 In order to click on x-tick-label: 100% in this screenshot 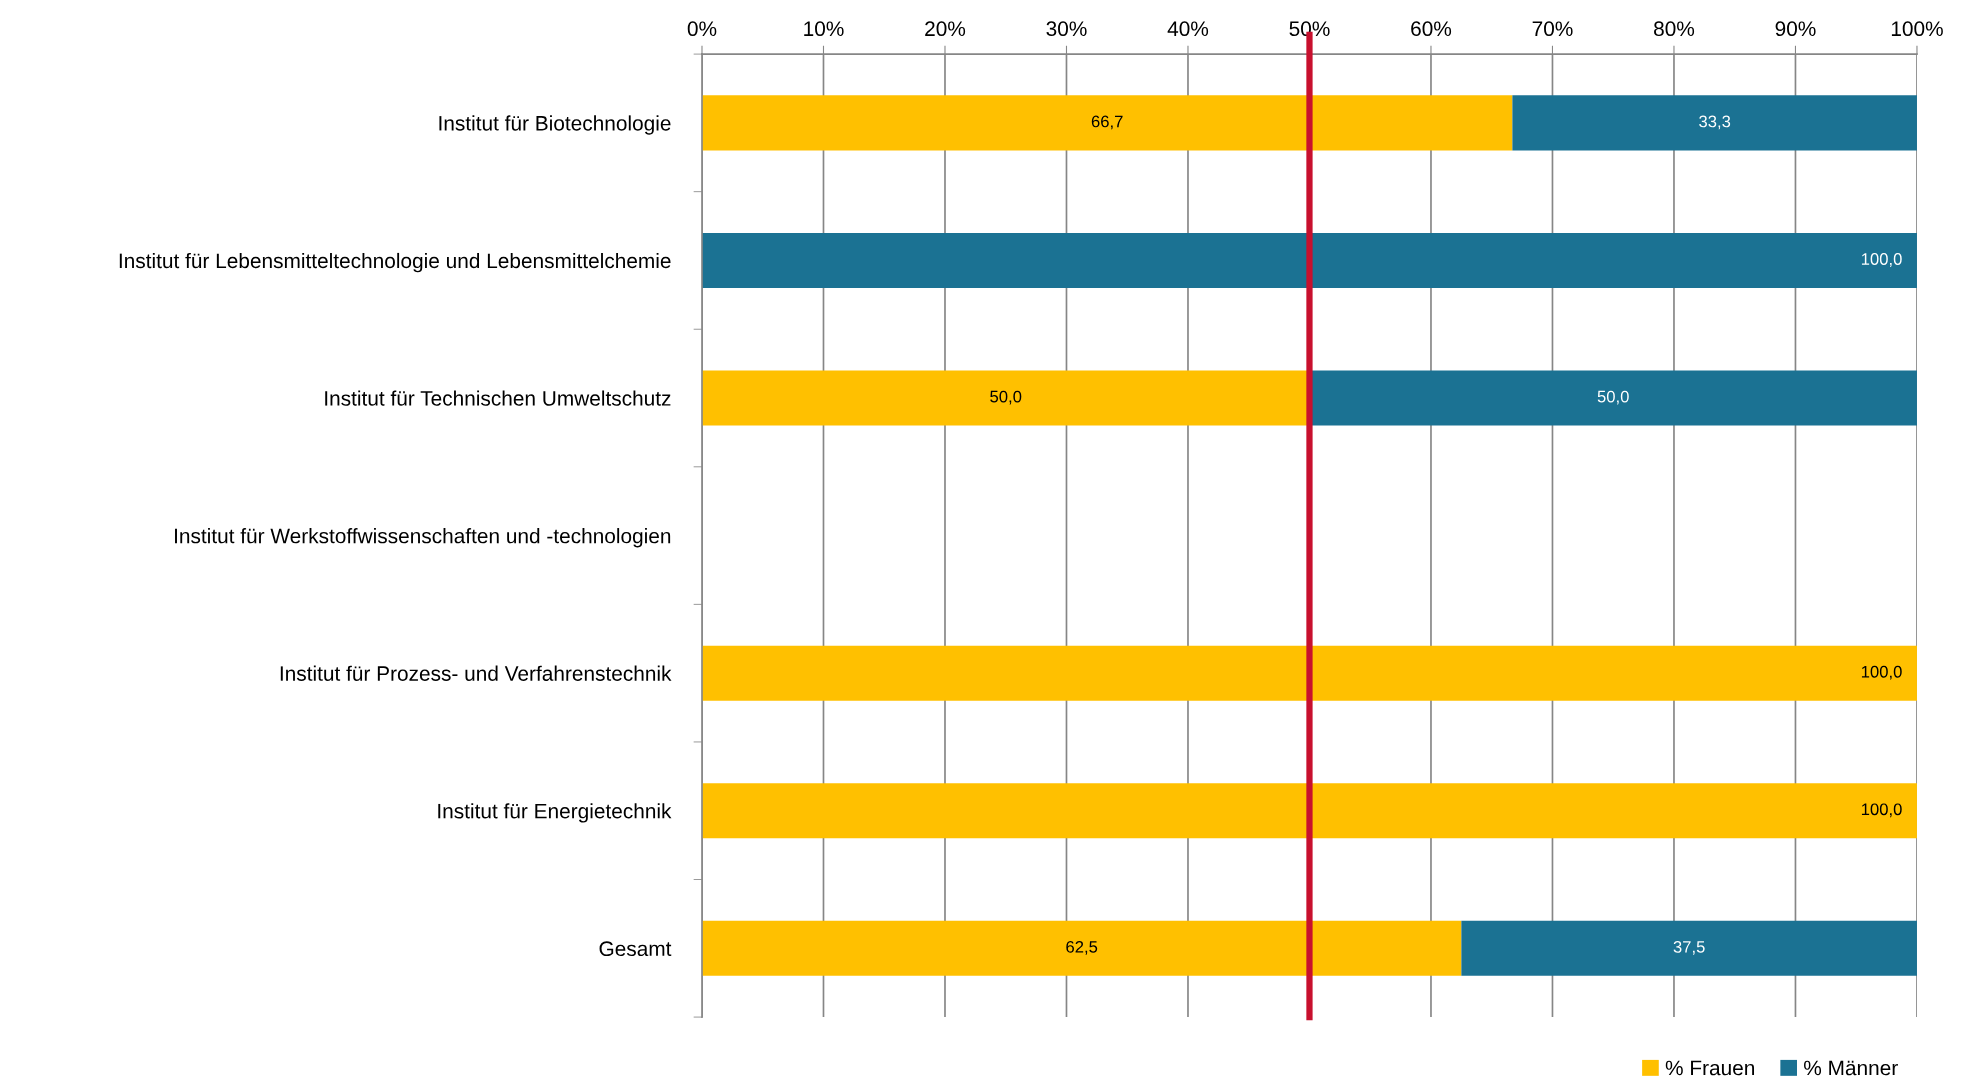, I will do `click(1917, 29)`.